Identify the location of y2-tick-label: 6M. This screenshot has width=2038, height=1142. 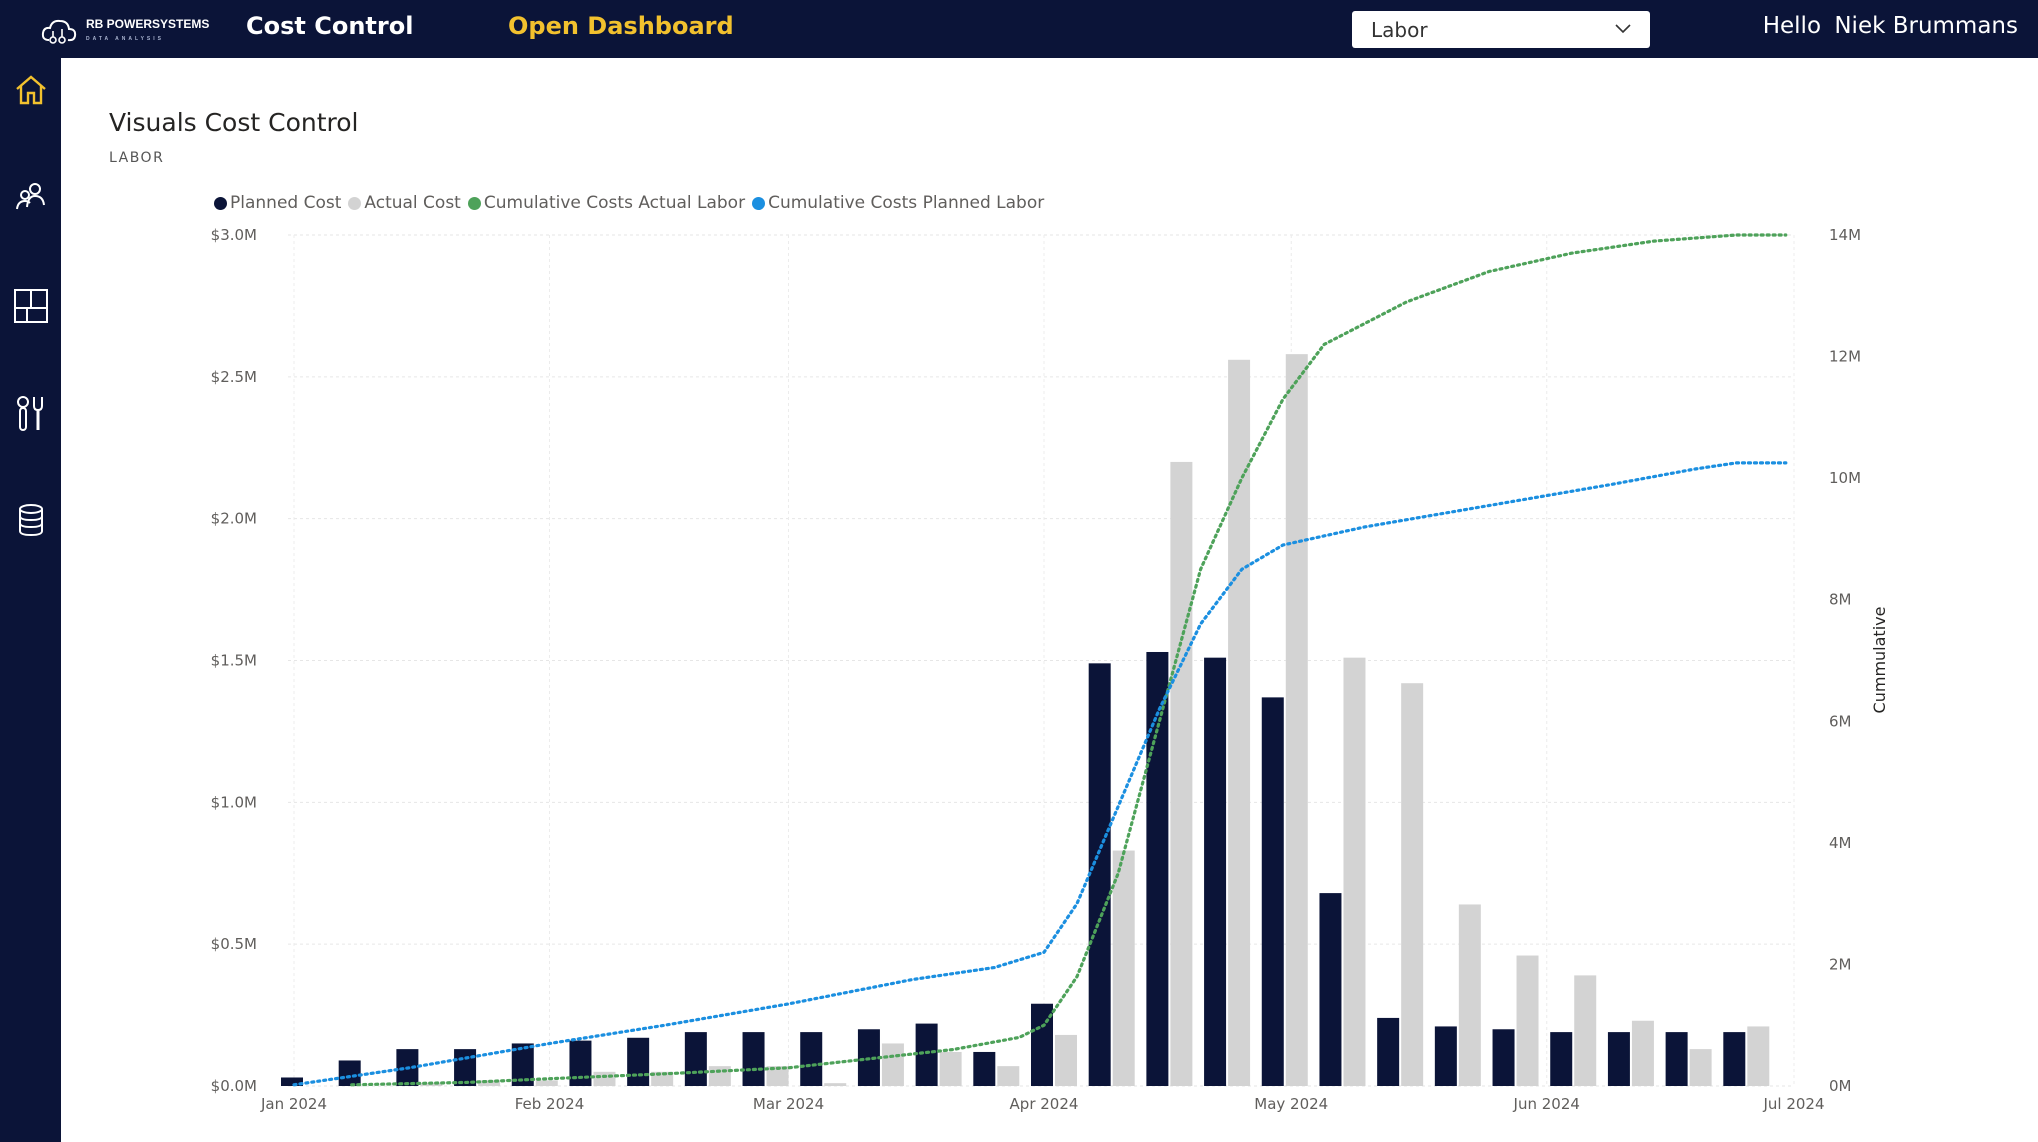
(1840, 721).